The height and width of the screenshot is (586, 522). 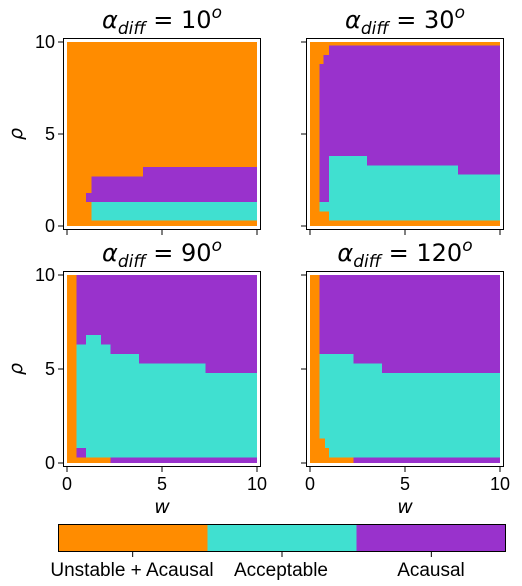 What do you see at coordinates (133, 538) in the screenshot?
I see `colorbar-segment-unstable-acausal` at bounding box center [133, 538].